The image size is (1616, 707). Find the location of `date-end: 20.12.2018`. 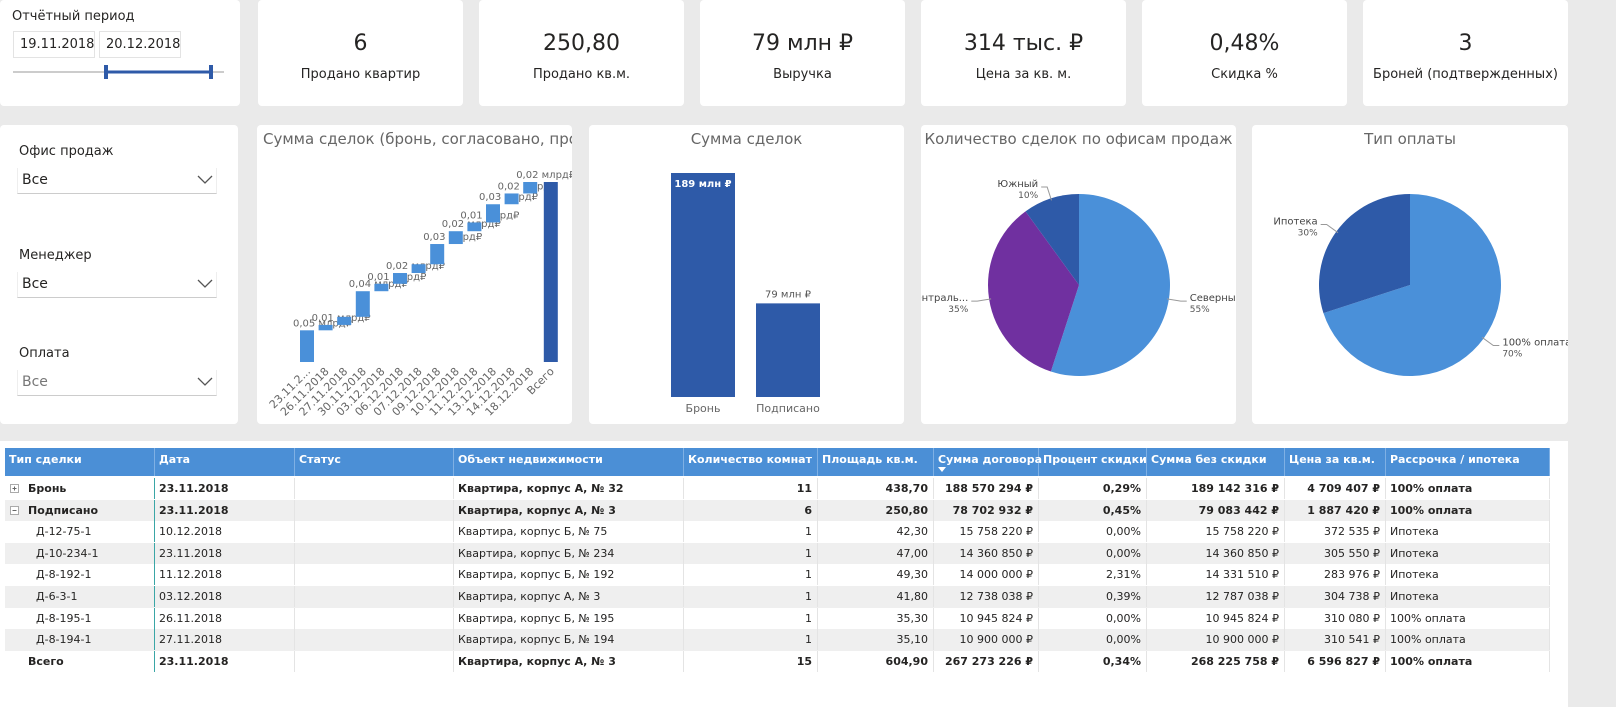

date-end: 20.12.2018 is located at coordinates (140, 44).